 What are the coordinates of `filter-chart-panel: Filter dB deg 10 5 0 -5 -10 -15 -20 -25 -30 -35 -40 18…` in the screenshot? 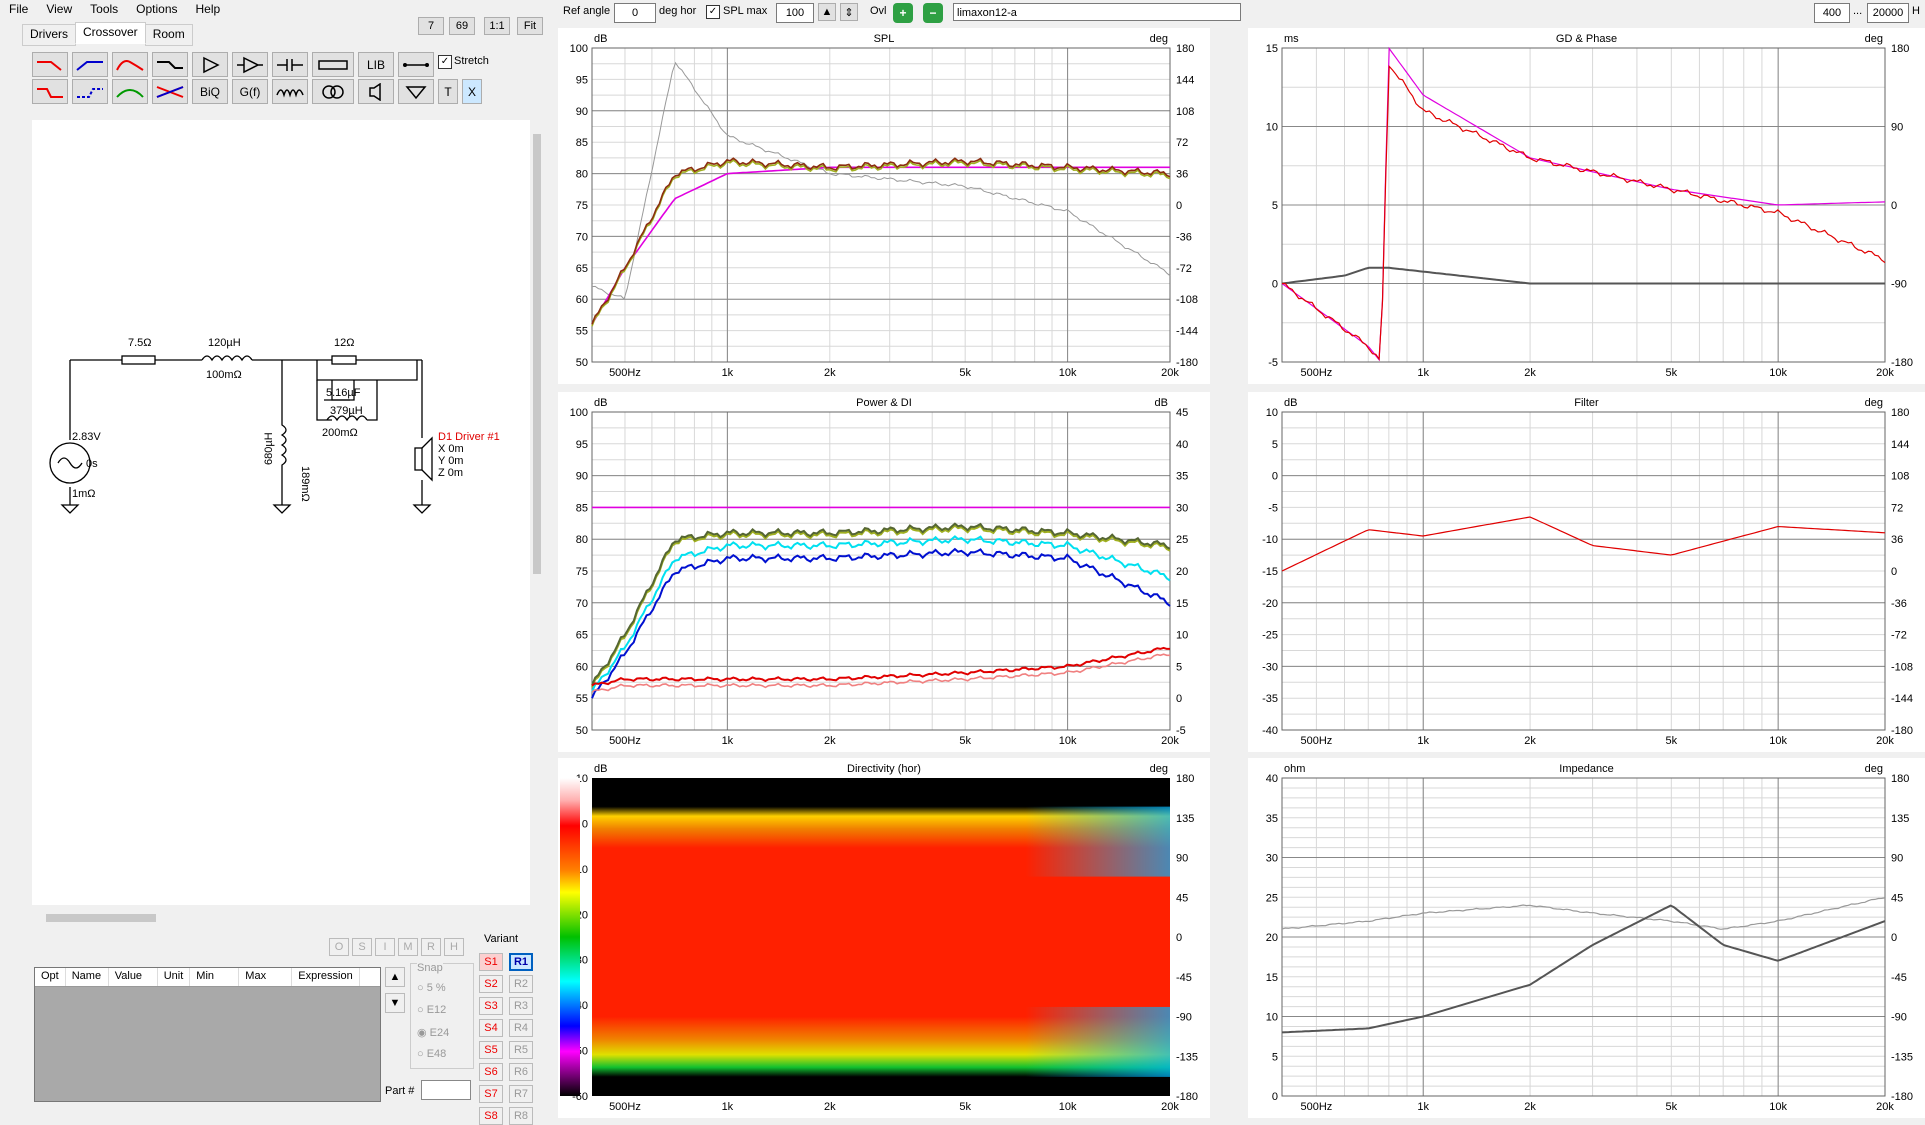 It's located at (1586, 572).